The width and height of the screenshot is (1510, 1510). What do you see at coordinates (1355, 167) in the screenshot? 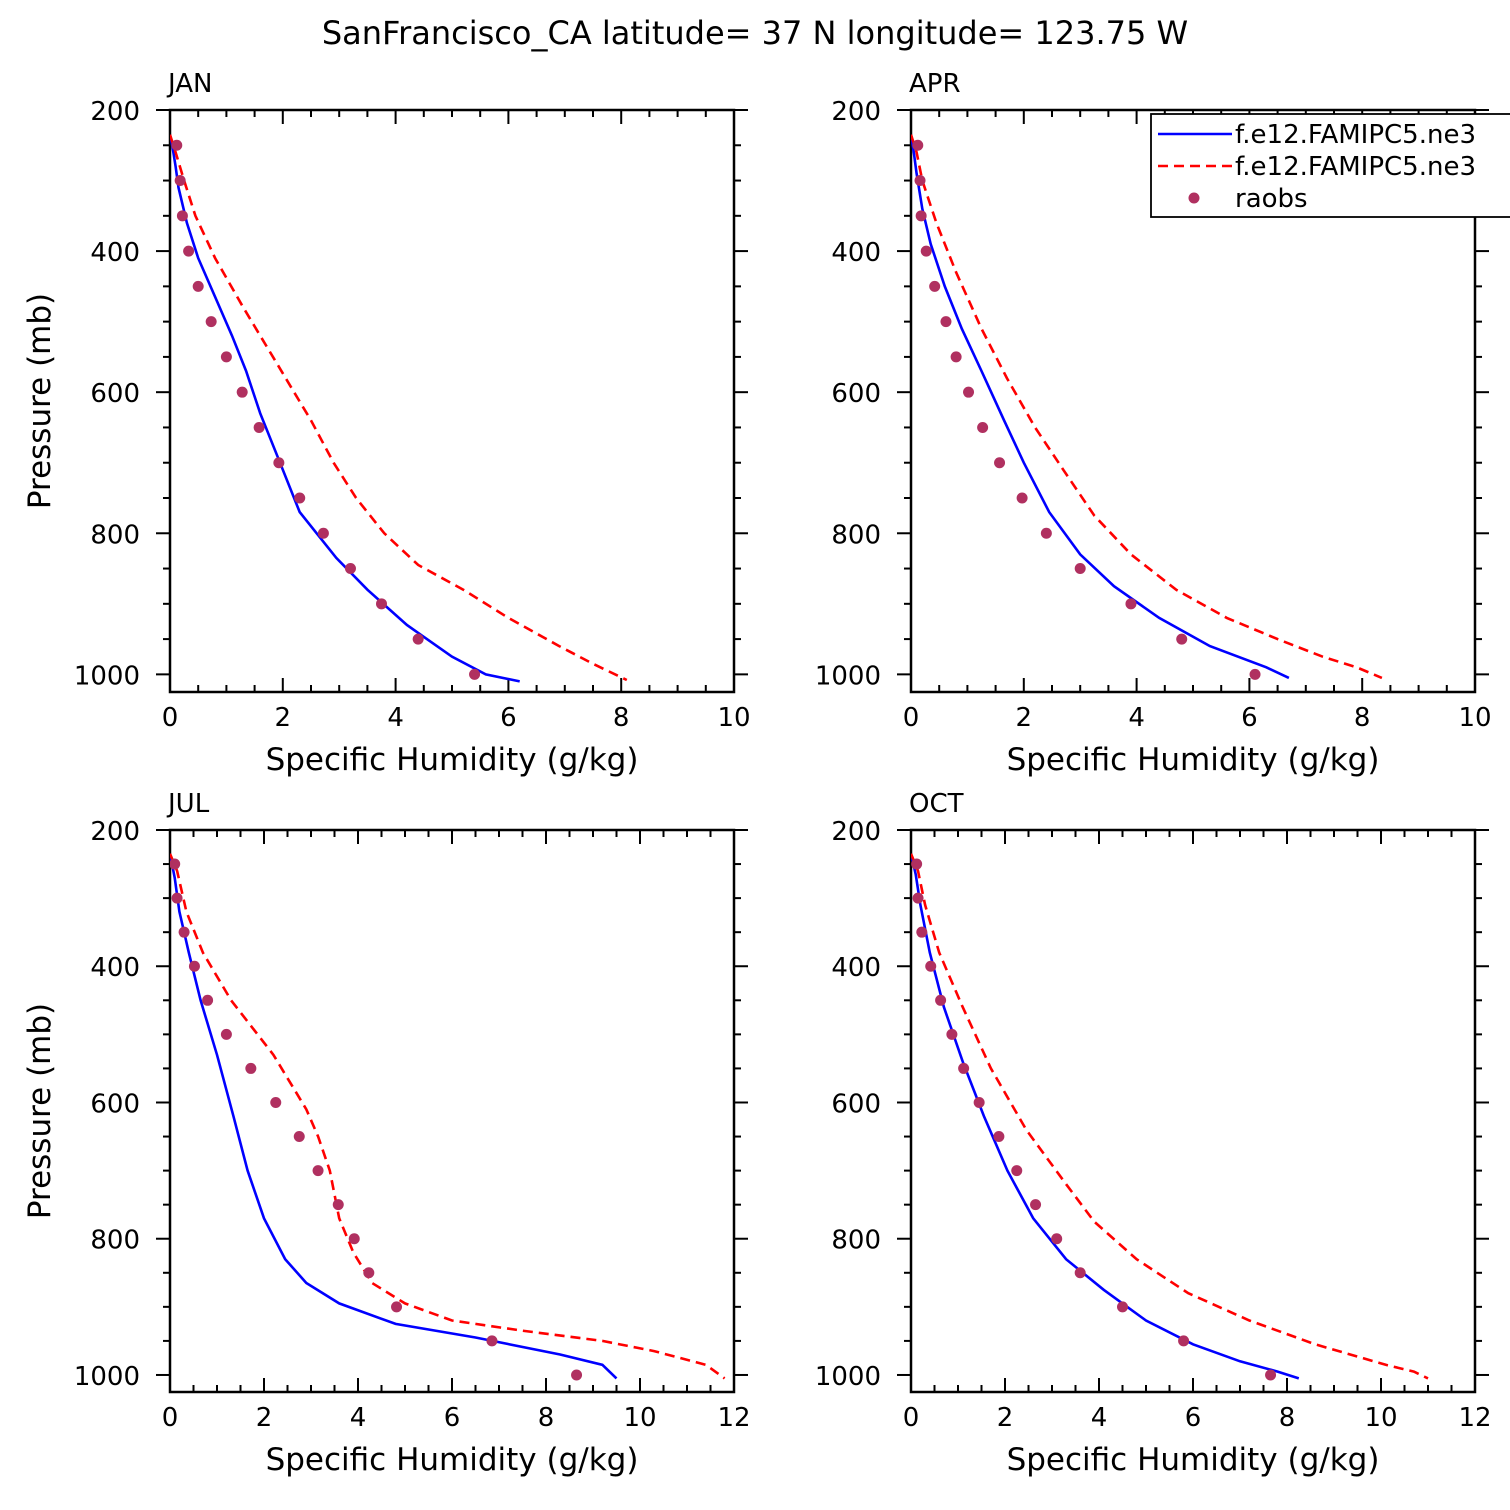
I see `legend-label: f.e12.FAMIPC5.ne3` at bounding box center [1355, 167].